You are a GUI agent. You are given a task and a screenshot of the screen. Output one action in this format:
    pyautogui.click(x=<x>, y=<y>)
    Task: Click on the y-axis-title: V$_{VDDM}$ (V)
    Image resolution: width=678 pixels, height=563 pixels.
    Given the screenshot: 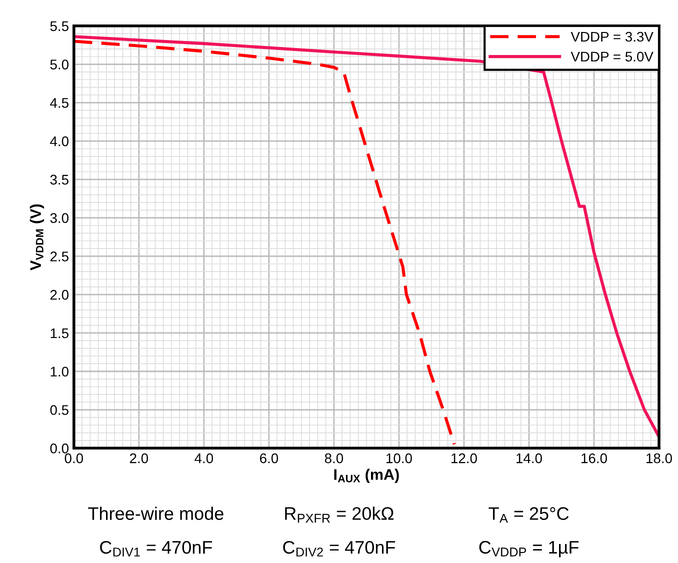 What is the action you would take?
    pyautogui.click(x=37, y=237)
    